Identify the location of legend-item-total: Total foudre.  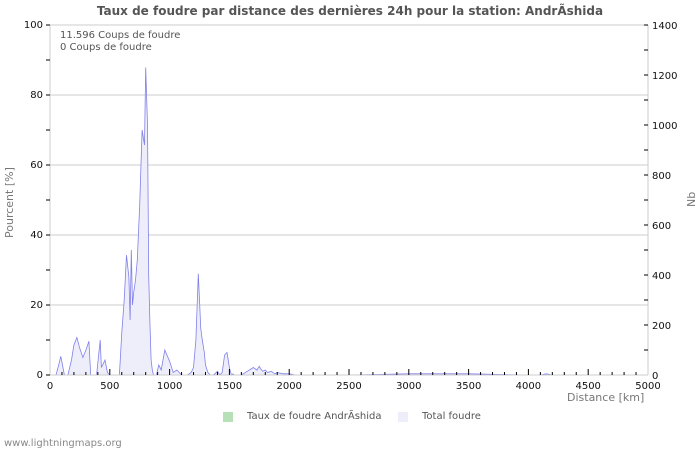
(439, 416).